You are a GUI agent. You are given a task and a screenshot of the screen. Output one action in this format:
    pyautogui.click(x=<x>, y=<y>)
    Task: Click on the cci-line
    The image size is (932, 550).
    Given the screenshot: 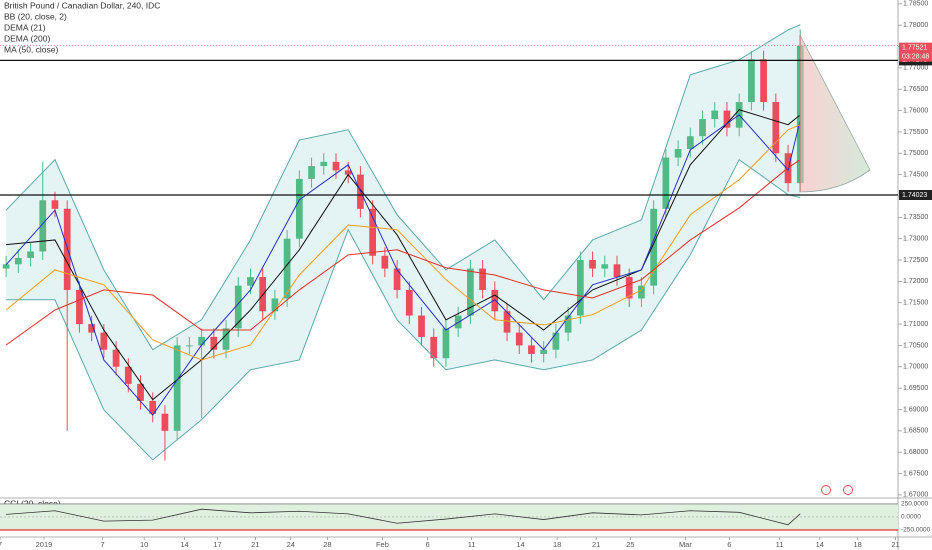 What is the action you would take?
    pyautogui.click(x=403, y=517)
    